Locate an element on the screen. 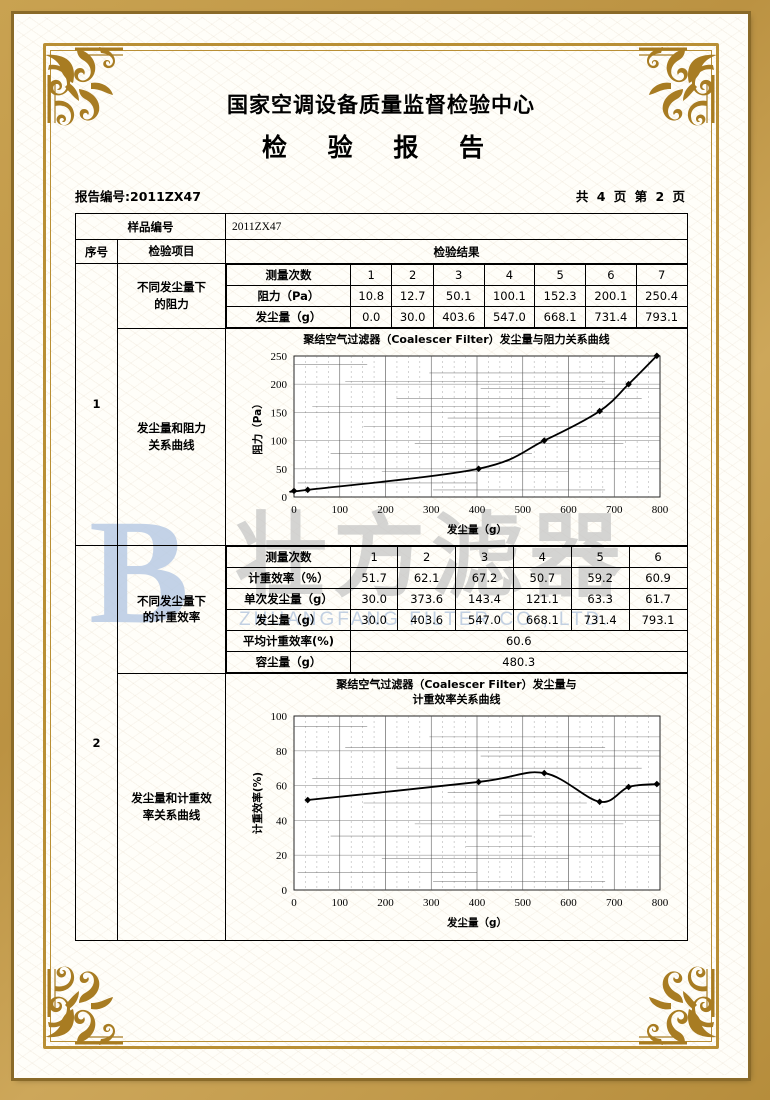 Image resolution: width=770 pixels, height=1100 pixels. avg-efficiency-value: 60.6 is located at coordinates (519, 640).